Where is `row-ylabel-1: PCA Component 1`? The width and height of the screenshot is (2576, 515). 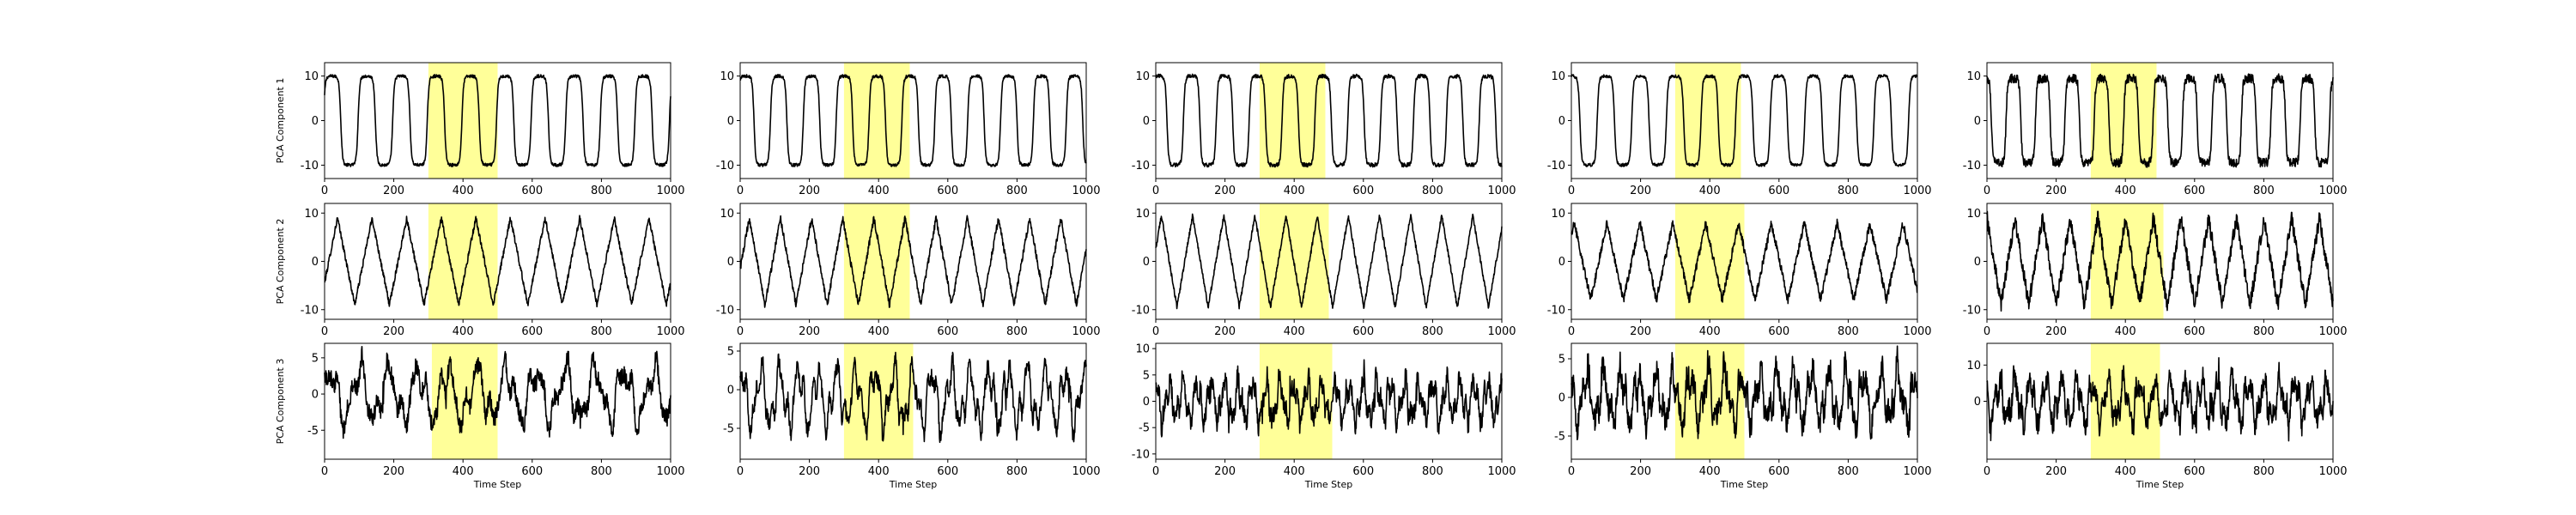 row-ylabel-1: PCA Component 1 is located at coordinates (280, 121).